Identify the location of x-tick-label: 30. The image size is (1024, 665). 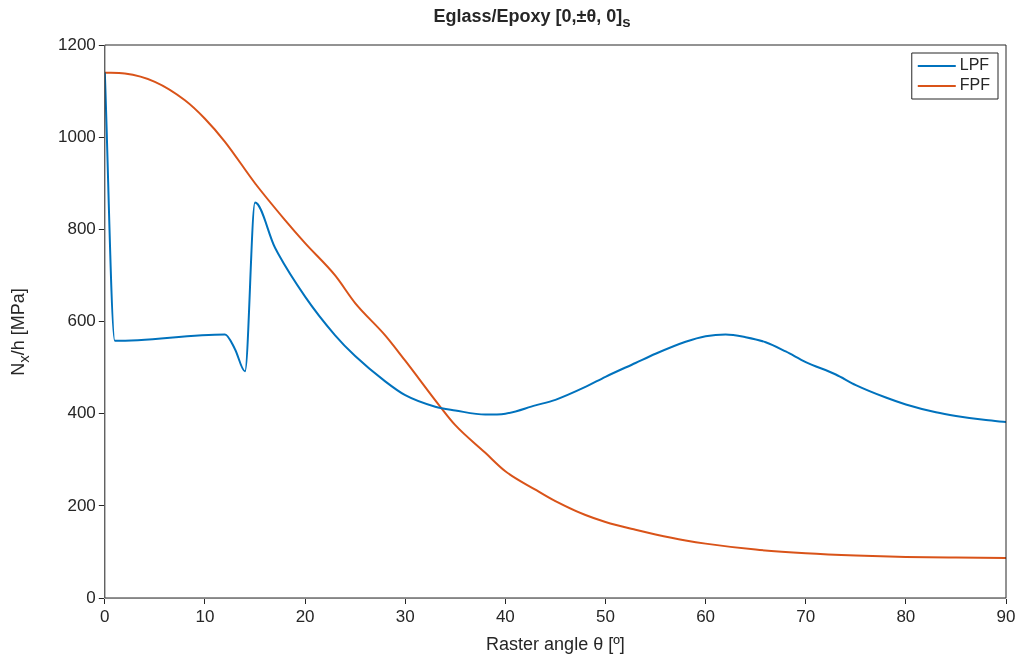
(405, 616).